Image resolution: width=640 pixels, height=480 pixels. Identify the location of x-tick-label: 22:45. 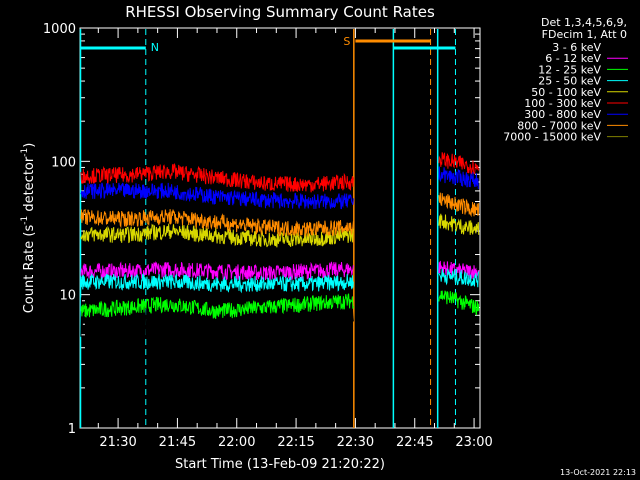
(414, 442).